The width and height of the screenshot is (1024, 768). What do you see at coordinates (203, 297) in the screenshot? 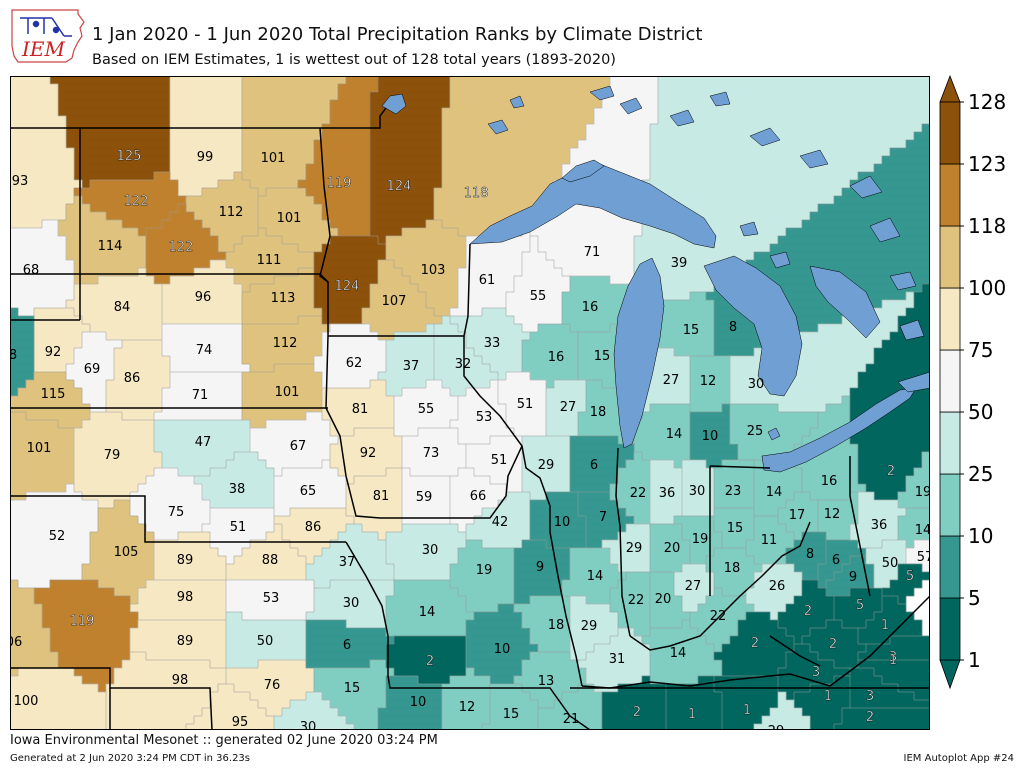
I see `district-rank-label: 96` at bounding box center [203, 297].